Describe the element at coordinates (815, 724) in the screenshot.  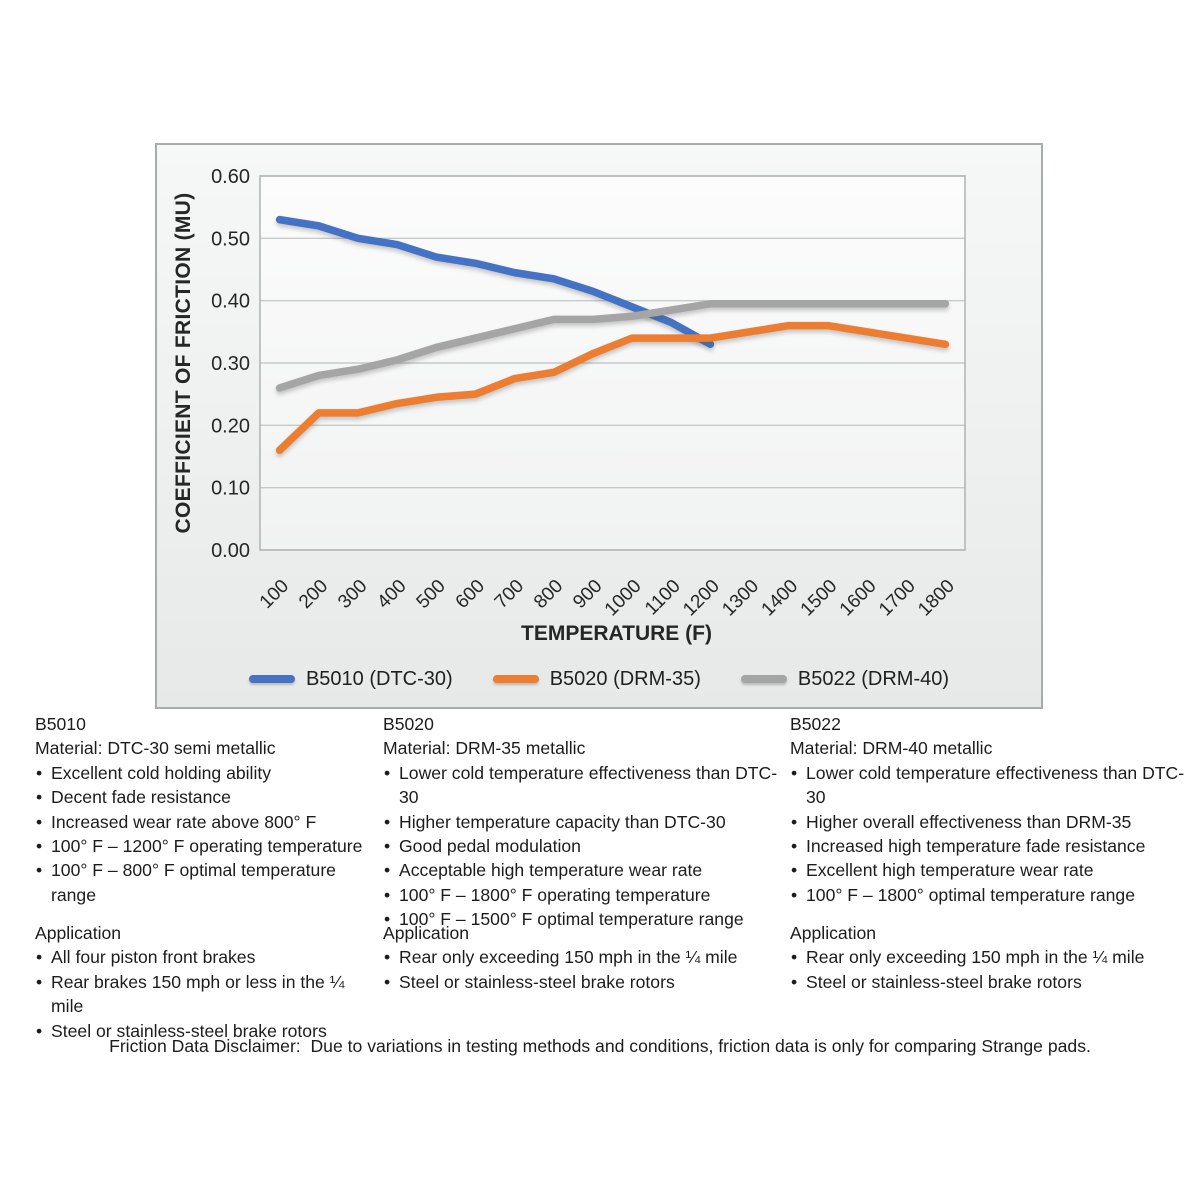
I see `product-name: B5022` at that location.